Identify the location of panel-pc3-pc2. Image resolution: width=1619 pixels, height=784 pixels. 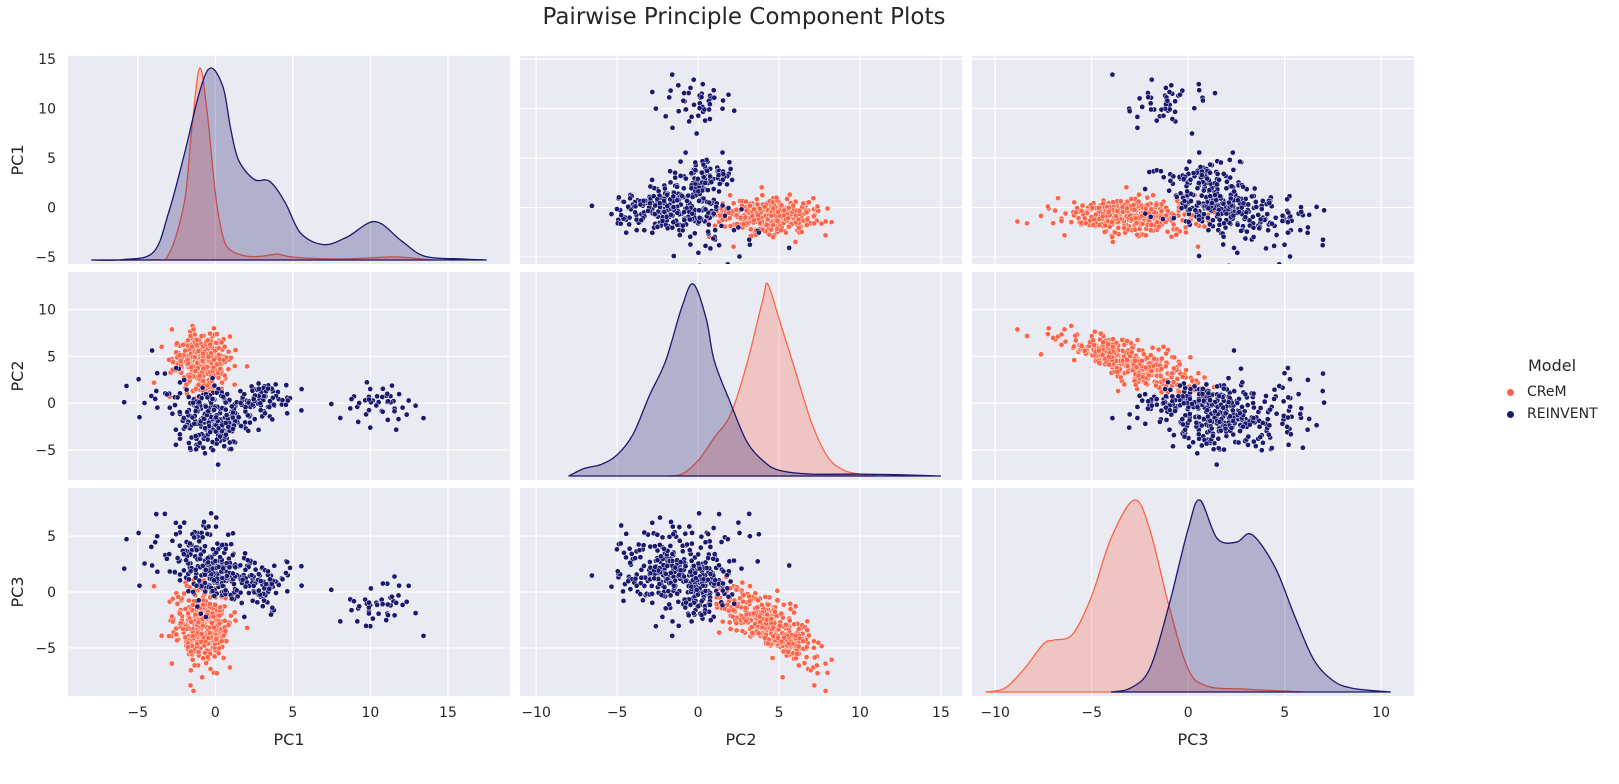
(741, 592).